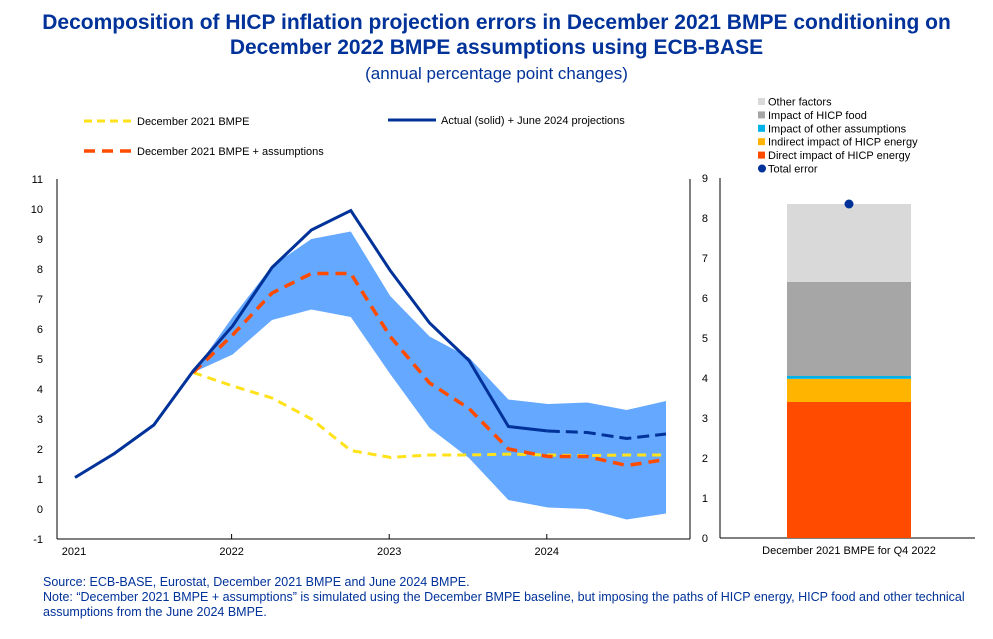  What do you see at coordinates (849, 204) in the screenshot?
I see `total-error-dot` at bounding box center [849, 204].